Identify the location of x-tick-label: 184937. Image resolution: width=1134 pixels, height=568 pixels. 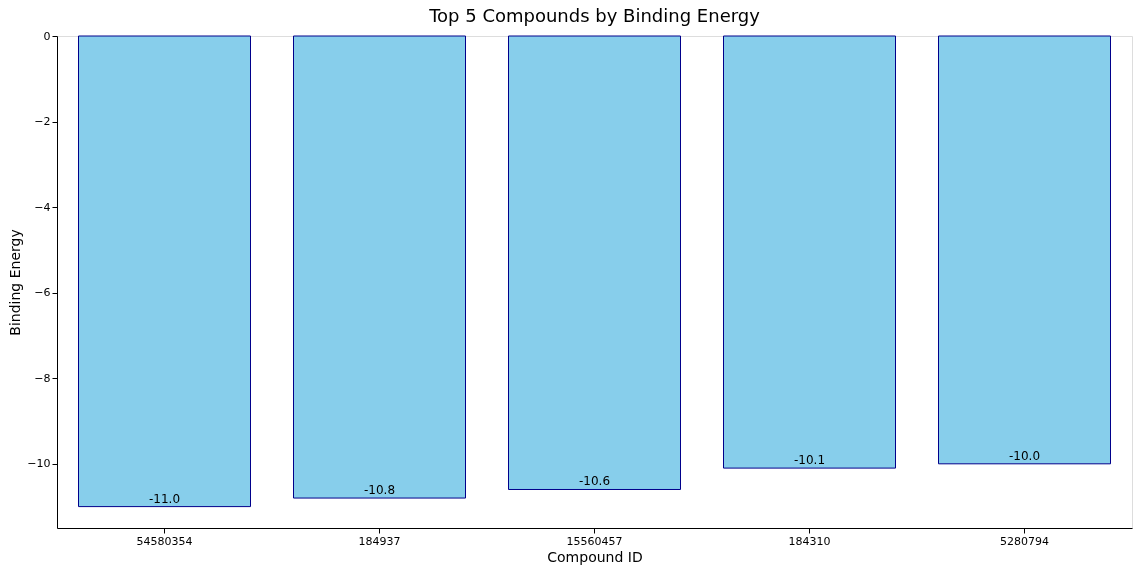
(379, 541).